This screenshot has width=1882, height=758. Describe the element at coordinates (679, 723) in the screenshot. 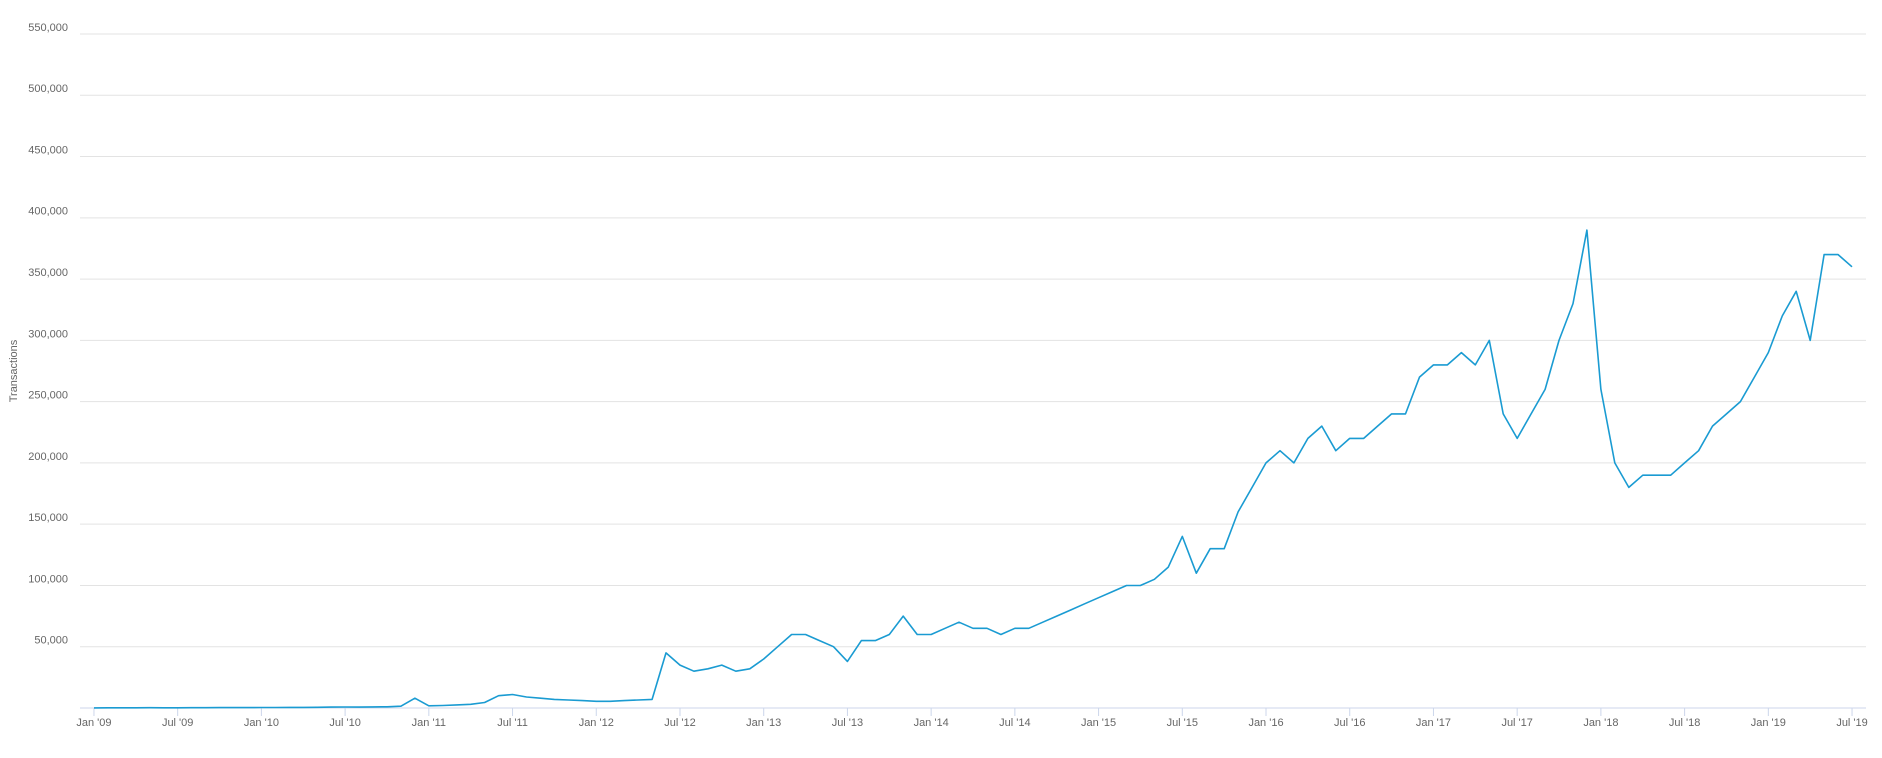

I see `x-tick-label: Jul '12` at that location.